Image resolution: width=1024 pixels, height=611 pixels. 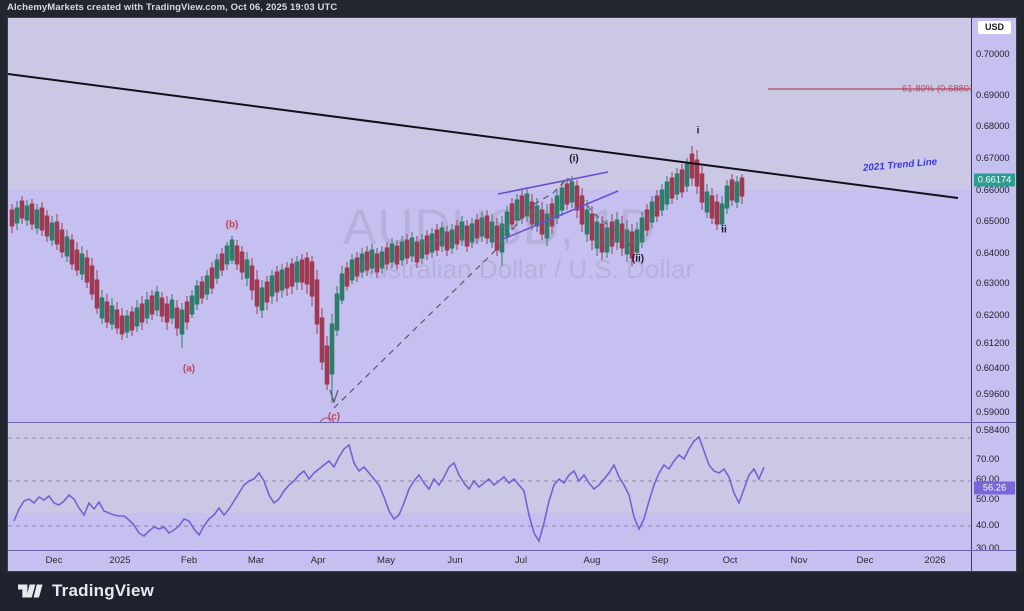 I want to click on wave-label-b: (b), so click(x=232, y=225).